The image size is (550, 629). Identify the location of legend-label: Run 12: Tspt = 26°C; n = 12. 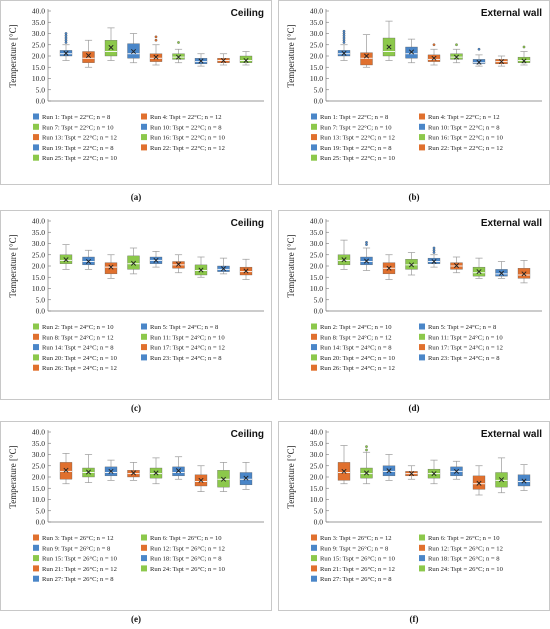
(187, 548).